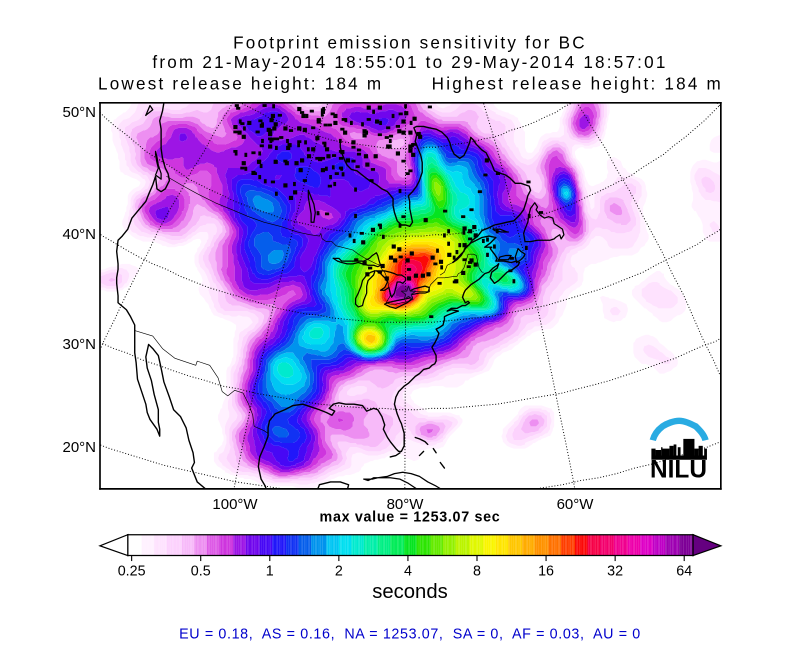  What do you see at coordinates (576, 504) in the screenshot?
I see `svg-text: 60°W` at bounding box center [576, 504].